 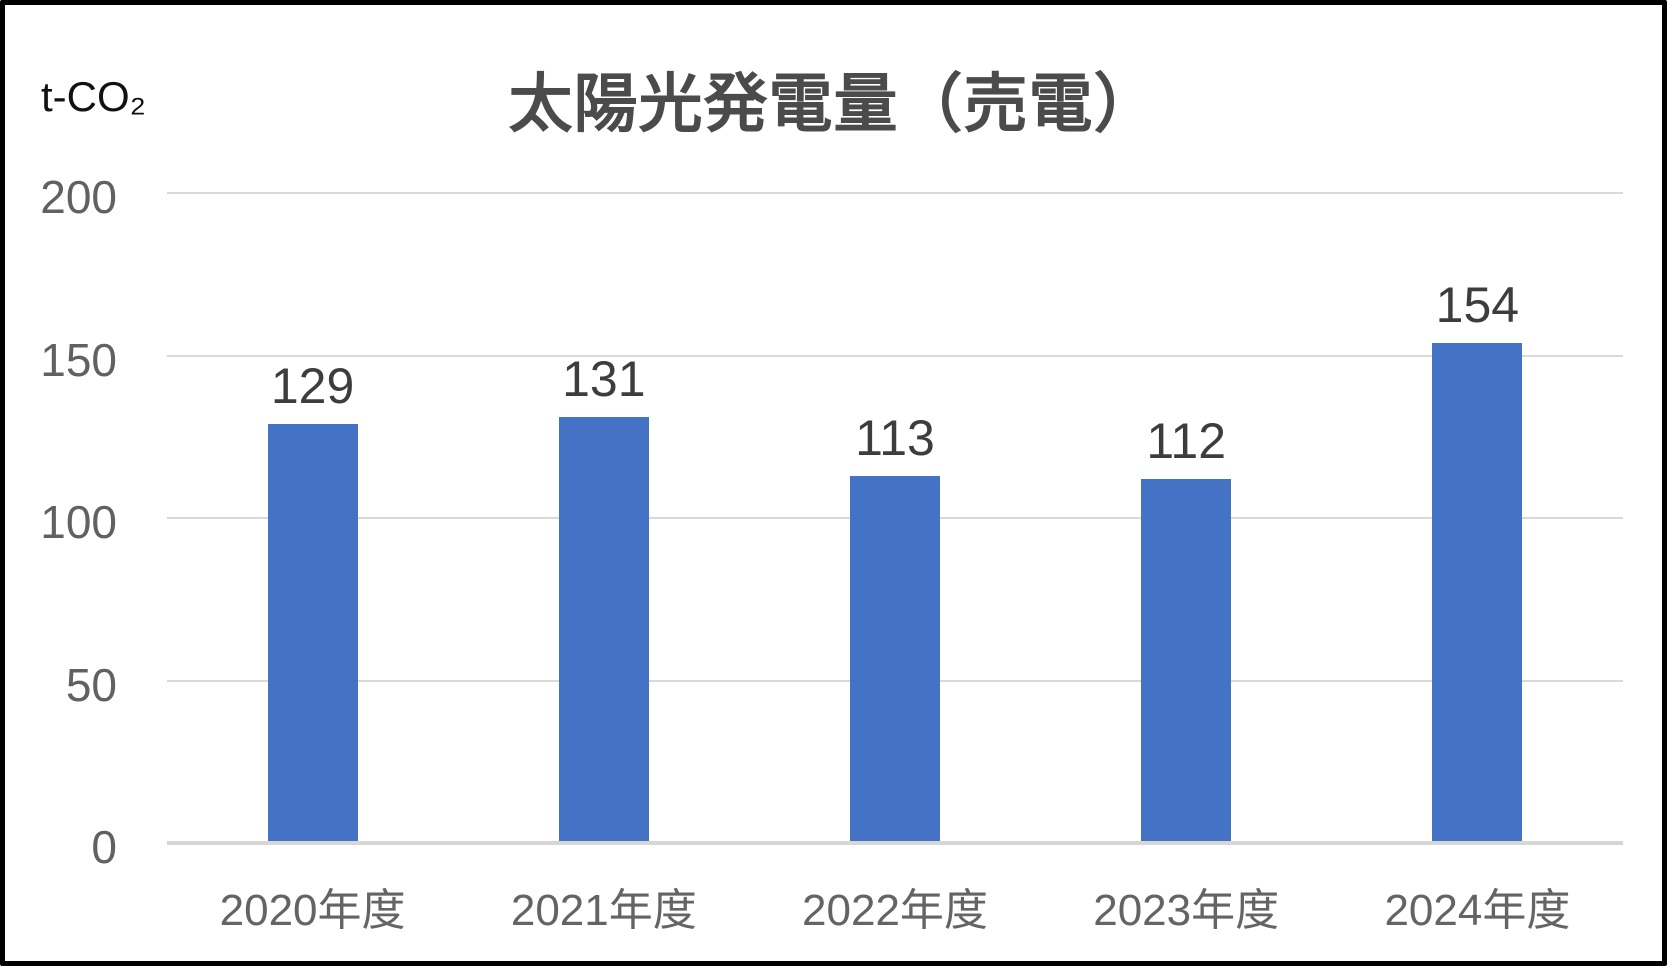 What do you see at coordinates (1477, 910) in the screenshot?
I see `x-axis-label-2024年度: 2024年度` at bounding box center [1477, 910].